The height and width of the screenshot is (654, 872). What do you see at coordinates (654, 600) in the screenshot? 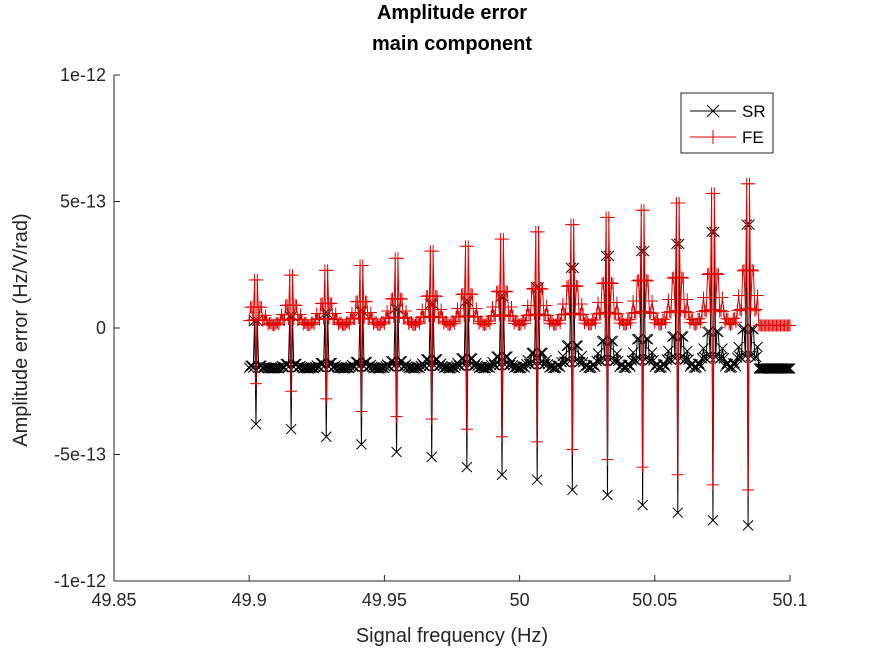
I see `x-tick-label: 50.05` at bounding box center [654, 600].